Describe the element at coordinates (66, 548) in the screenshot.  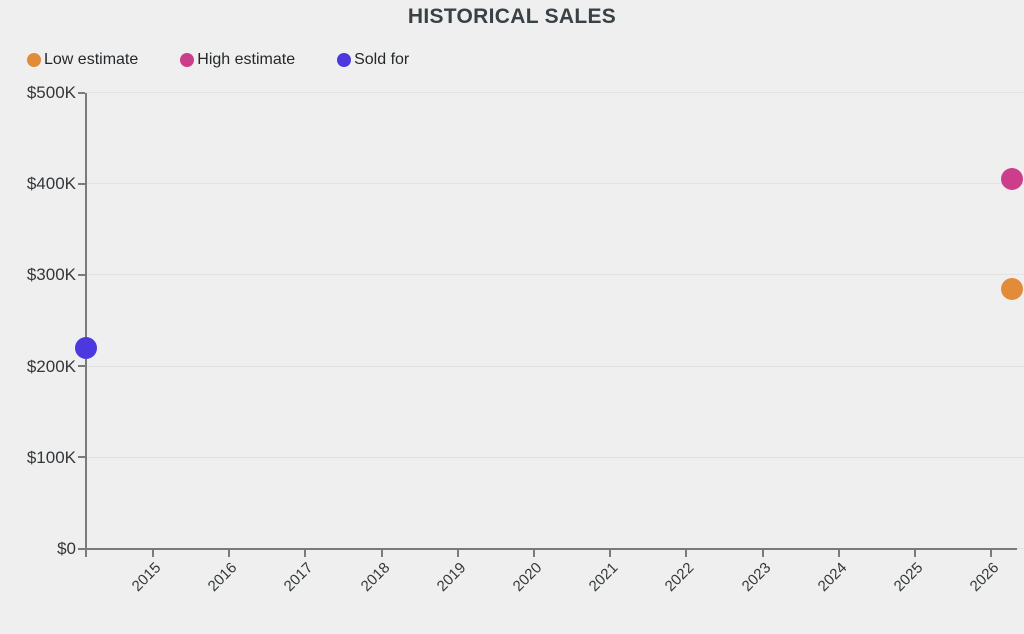
I see `y-tick-label: $0` at that location.